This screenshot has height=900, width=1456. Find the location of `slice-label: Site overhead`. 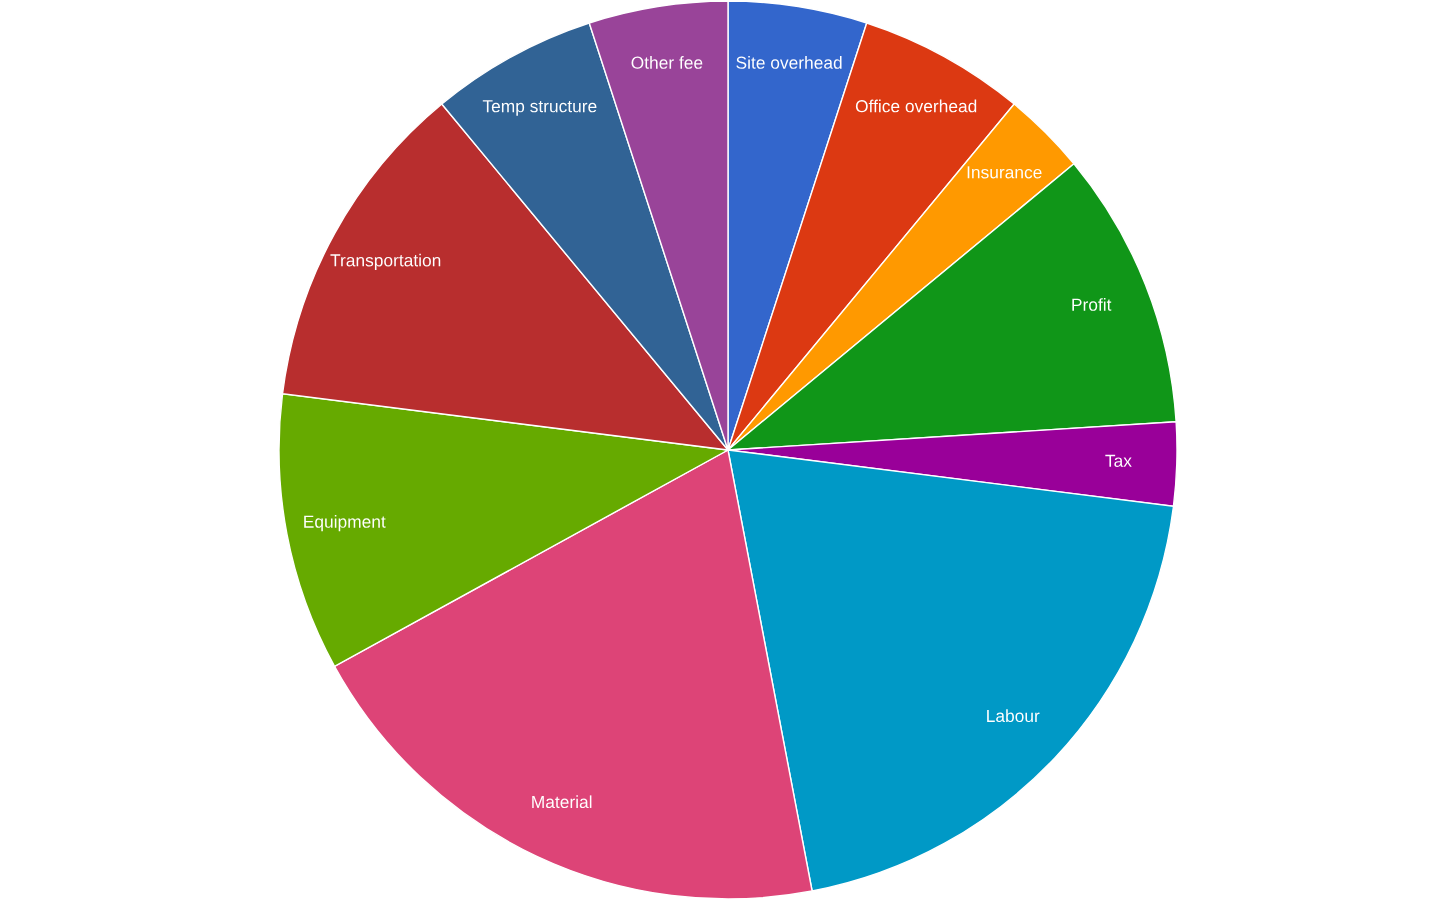

slice-label: Site overhead is located at coordinates (789, 62).